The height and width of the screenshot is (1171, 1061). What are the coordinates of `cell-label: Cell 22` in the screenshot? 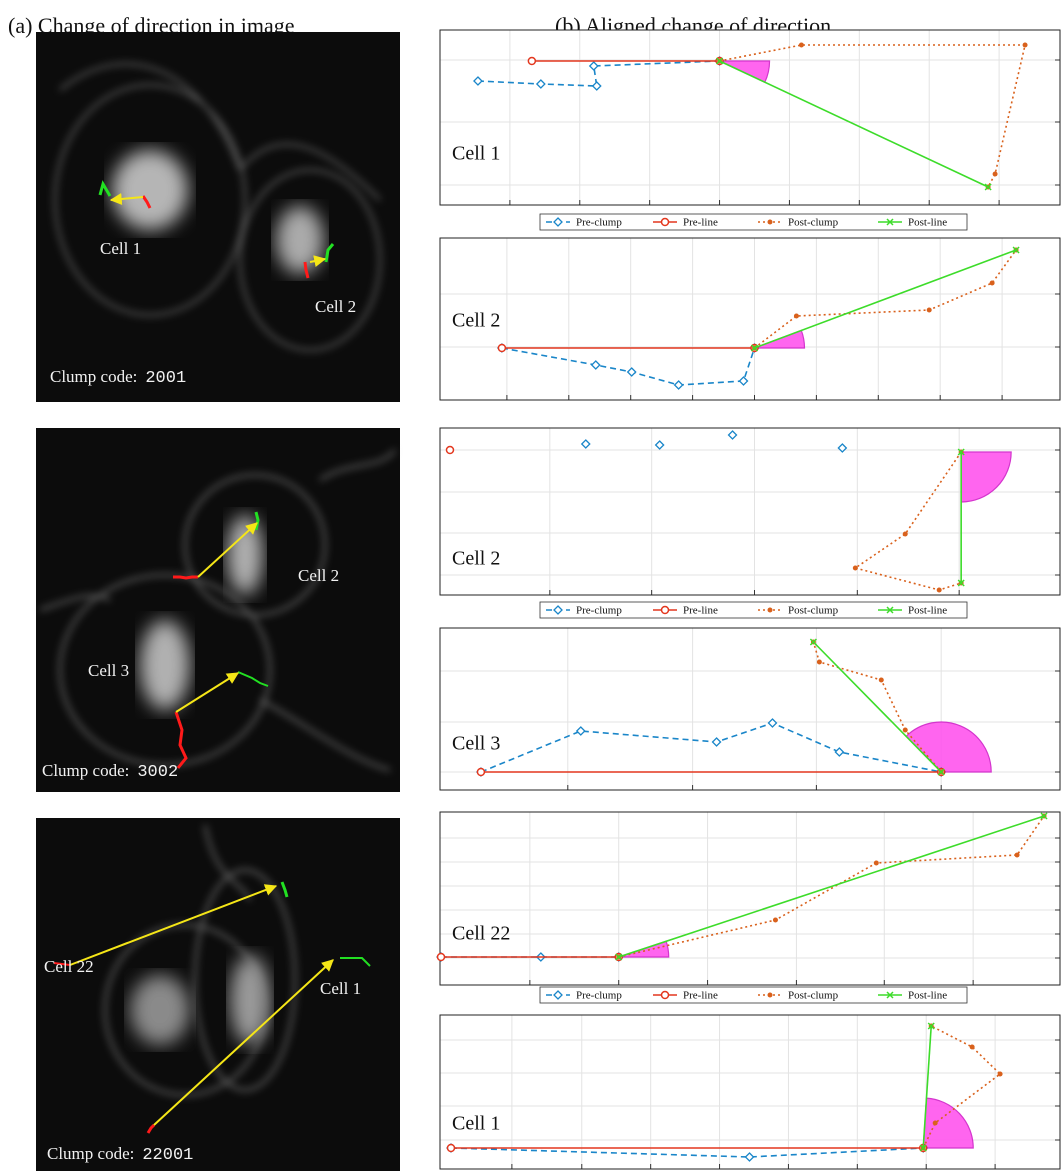 It's located at (69, 966).